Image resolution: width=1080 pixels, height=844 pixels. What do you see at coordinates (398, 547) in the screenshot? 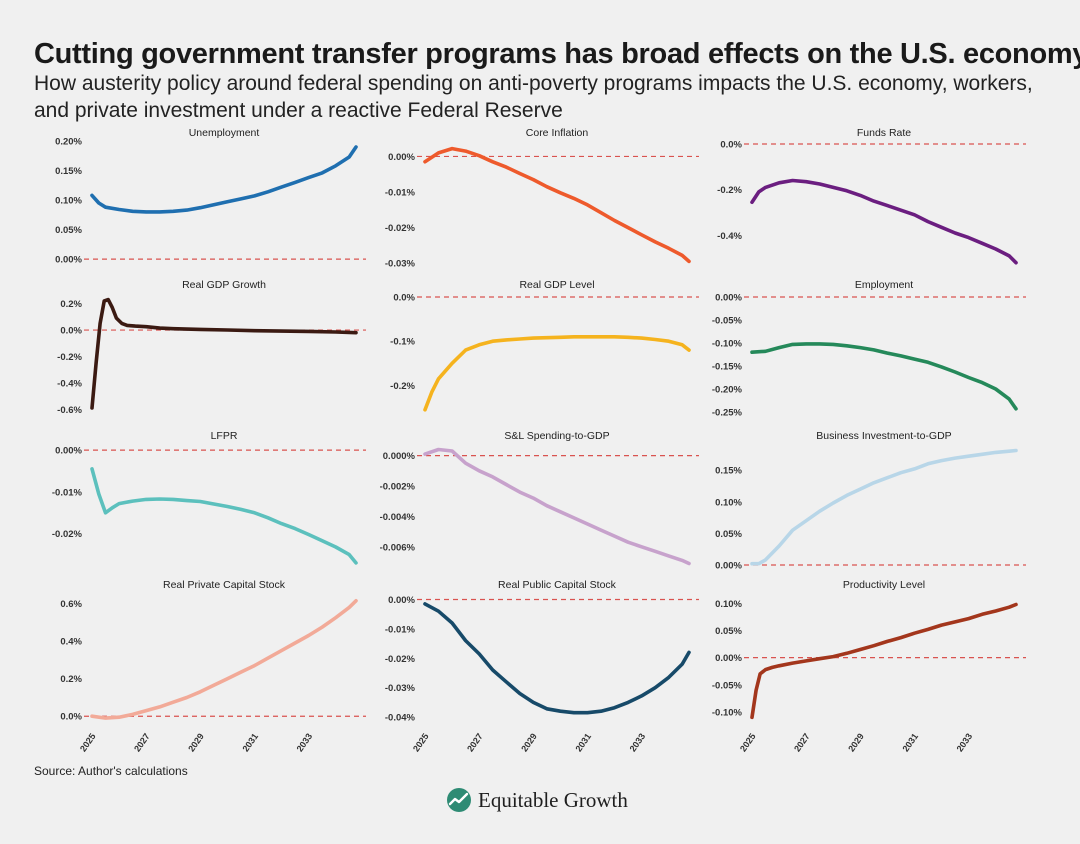
I see `y-tick-label: -0.006%` at bounding box center [398, 547].